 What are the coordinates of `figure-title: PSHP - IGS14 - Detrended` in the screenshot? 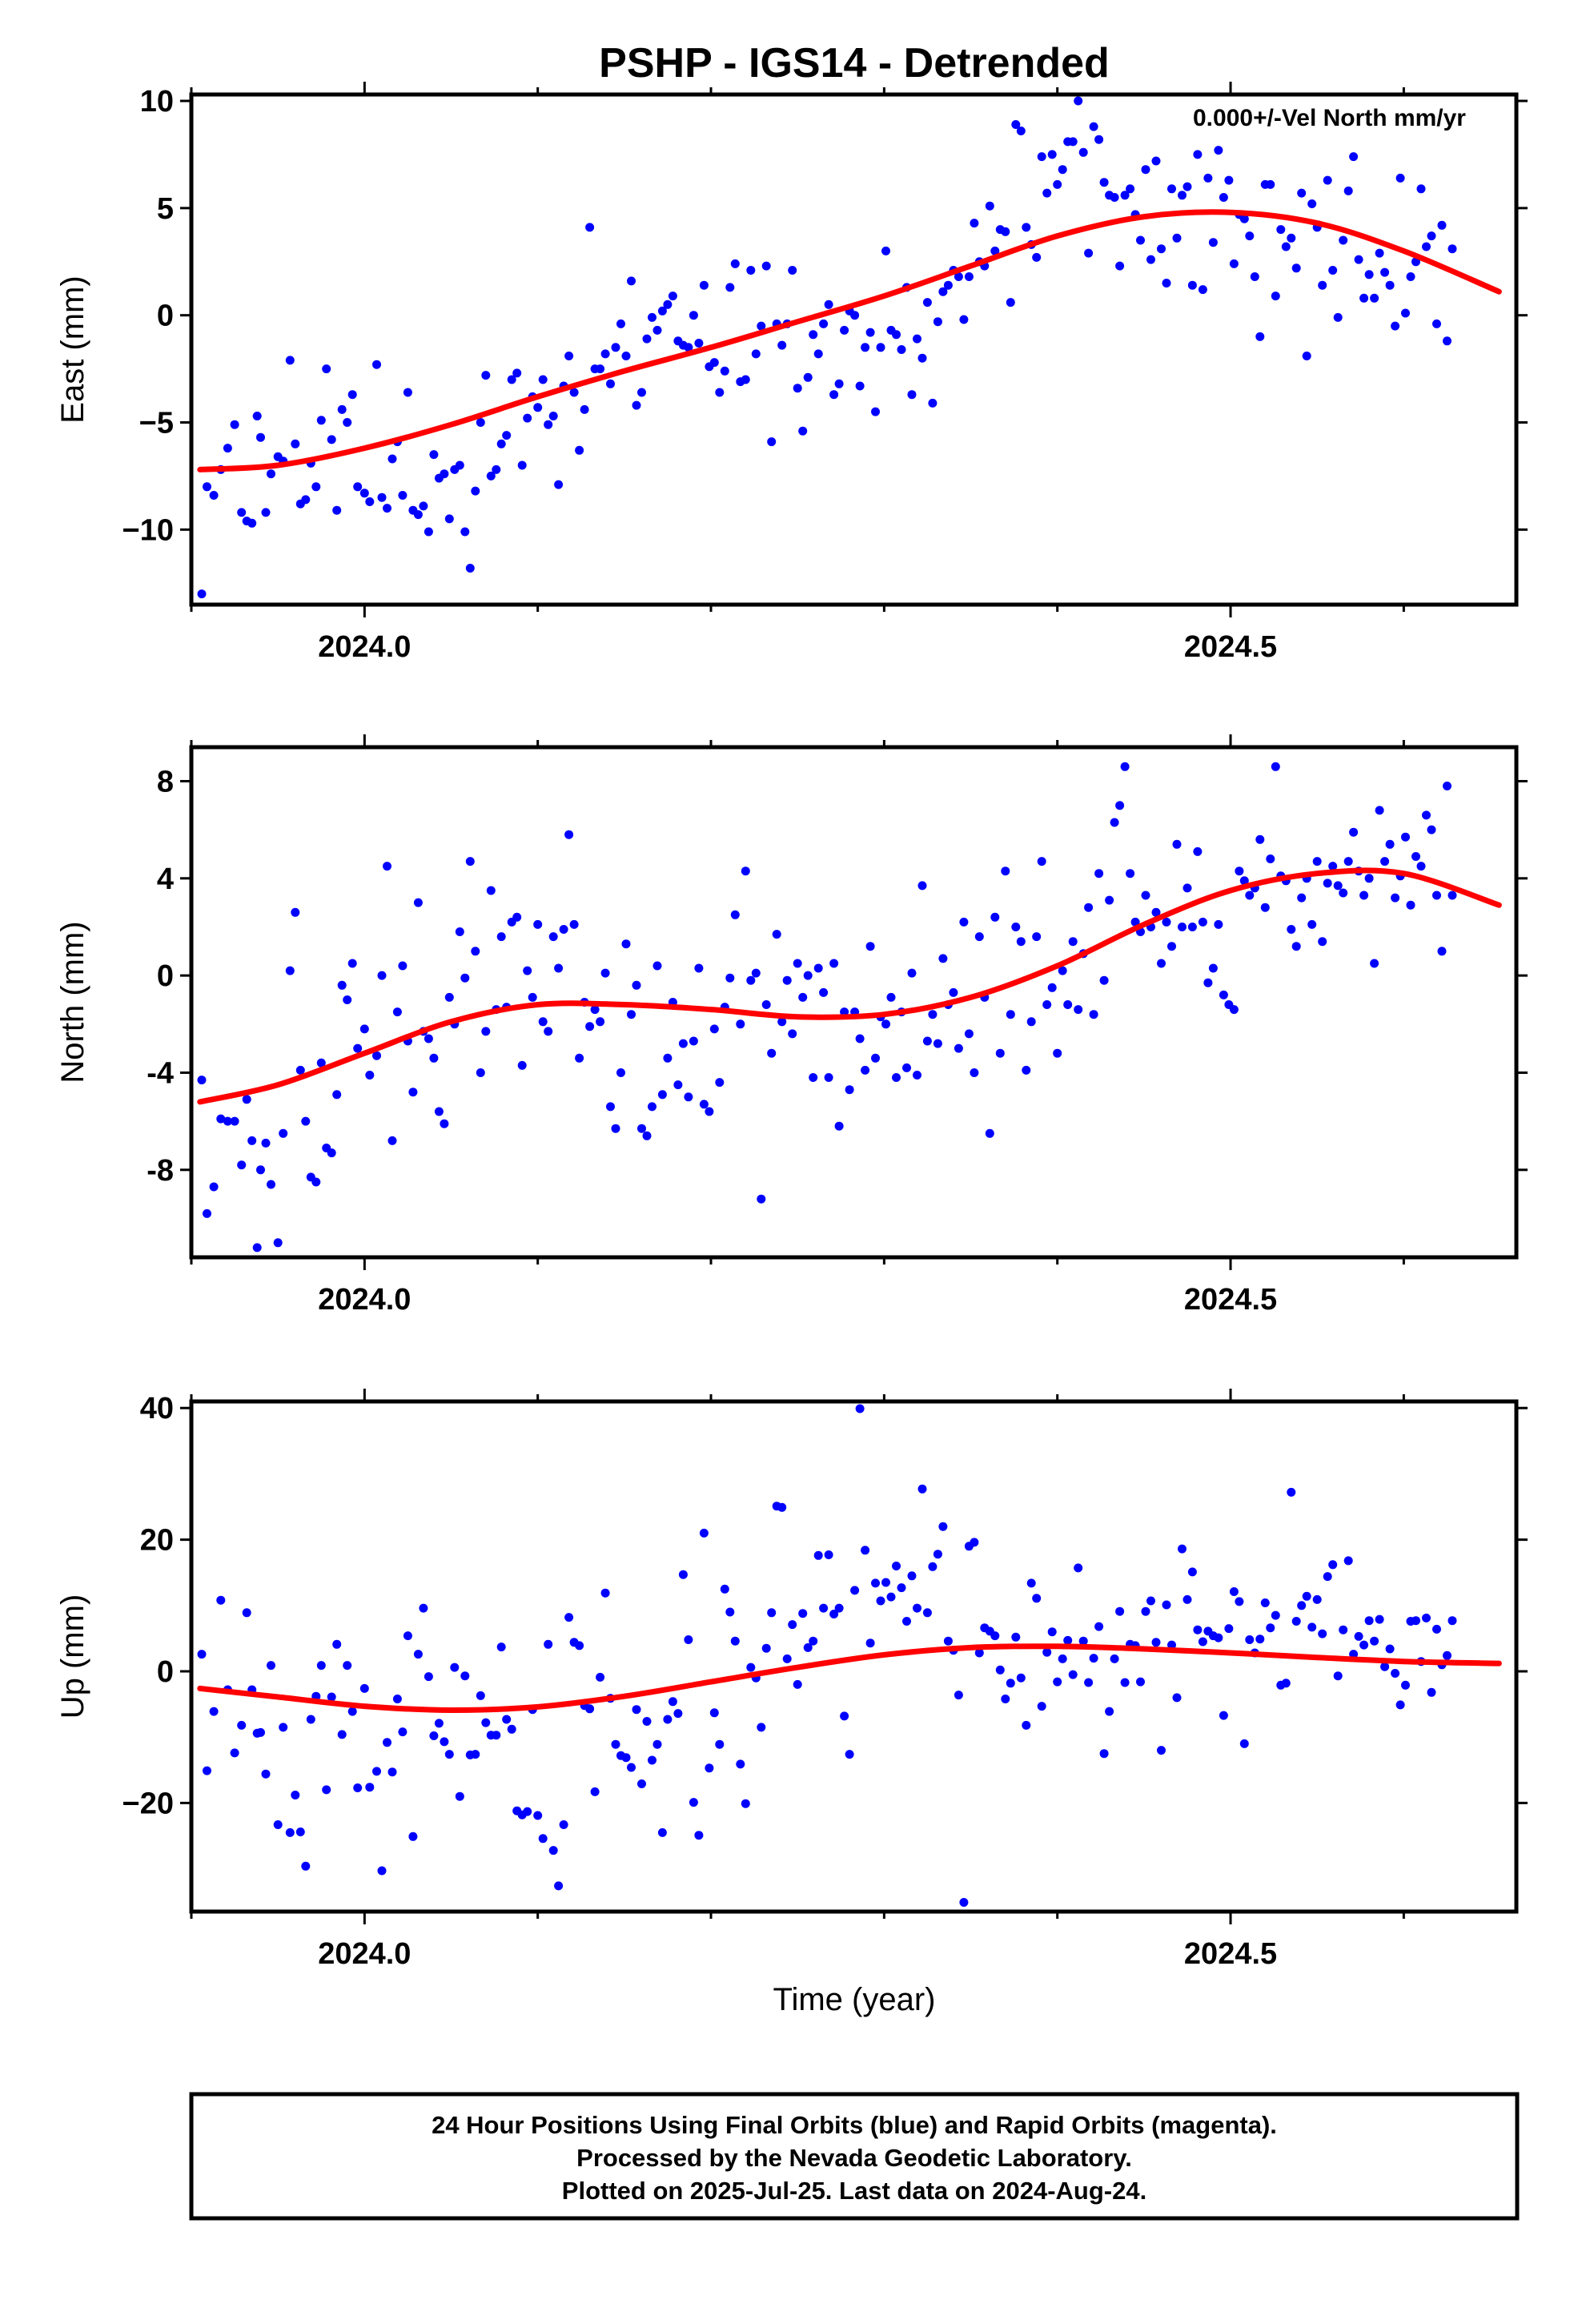 It's located at (854, 63).